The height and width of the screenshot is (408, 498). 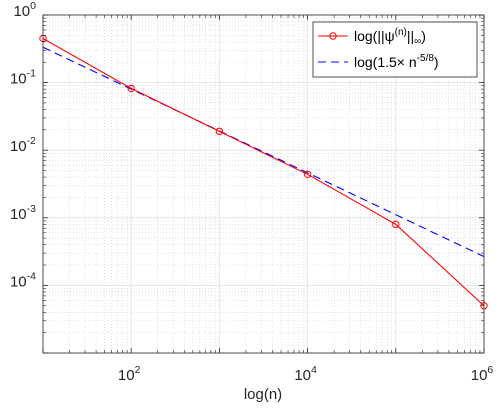 I want to click on legend-box, so click(x=395, y=49).